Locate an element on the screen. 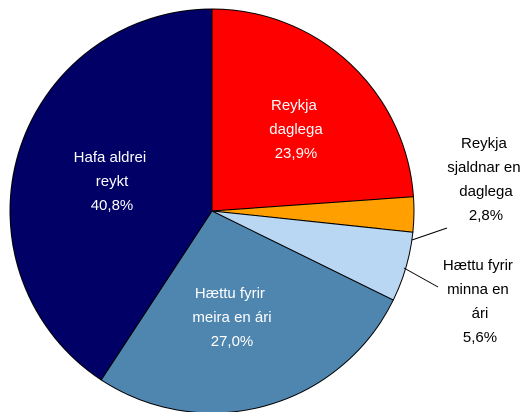 The image size is (531, 412). value-label: 5,6% is located at coordinates (480, 337).